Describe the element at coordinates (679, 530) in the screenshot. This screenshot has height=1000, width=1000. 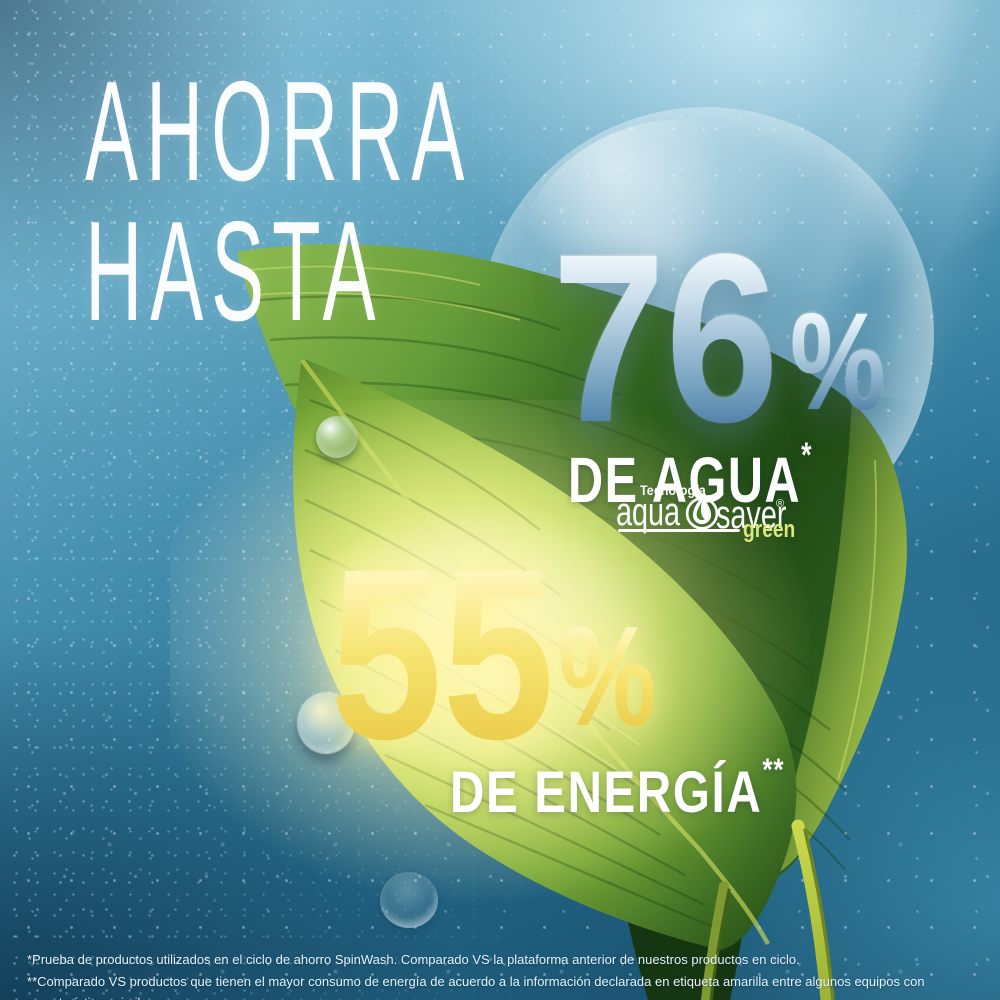
I see `logo-underline` at that location.